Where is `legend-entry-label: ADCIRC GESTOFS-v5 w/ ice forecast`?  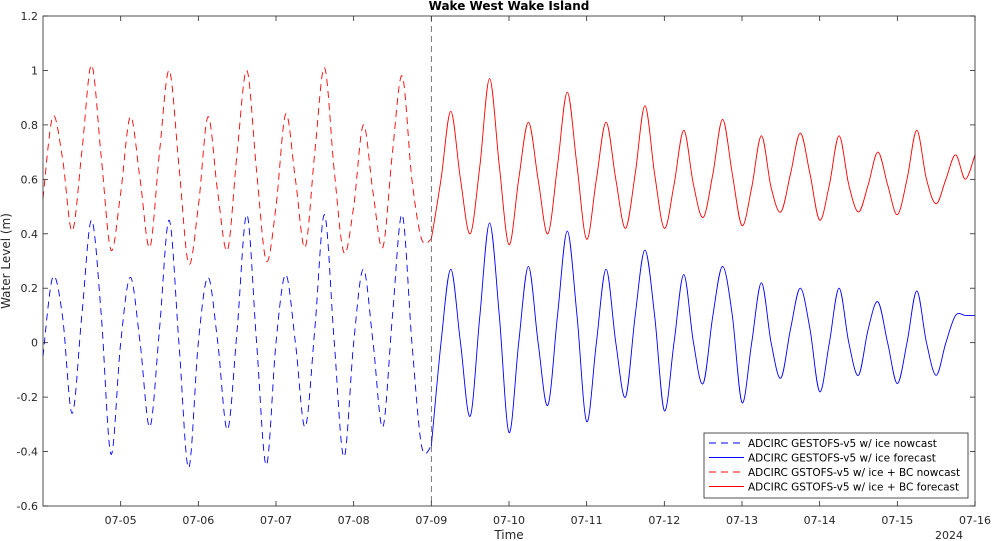
legend-entry-label: ADCIRC GESTOFS-v5 w/ ice forecast is located at coordinates (842, 459).